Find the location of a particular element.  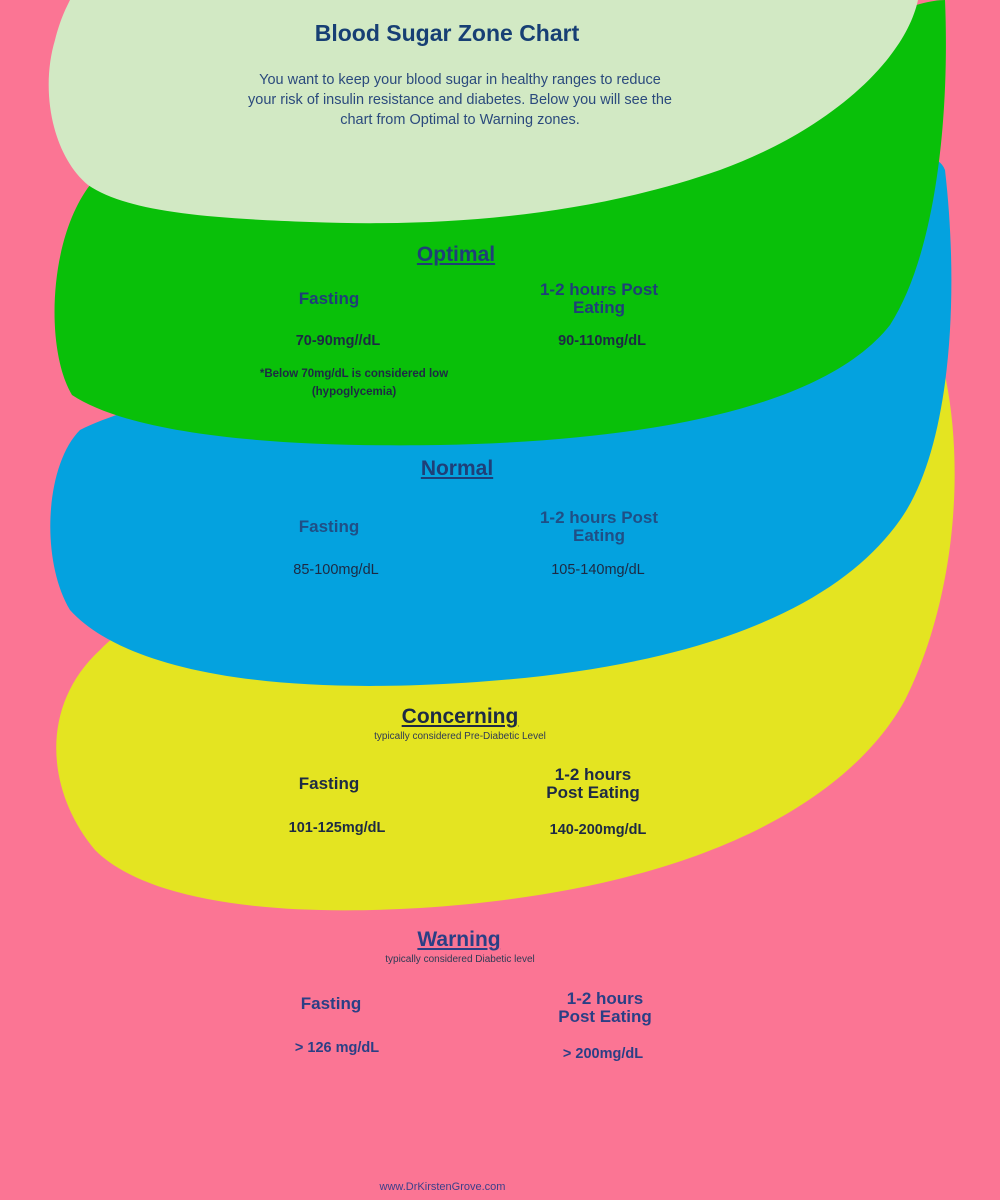

optimal-fasting-value: 70-90mg//dL is located at coordinates (338, 341).